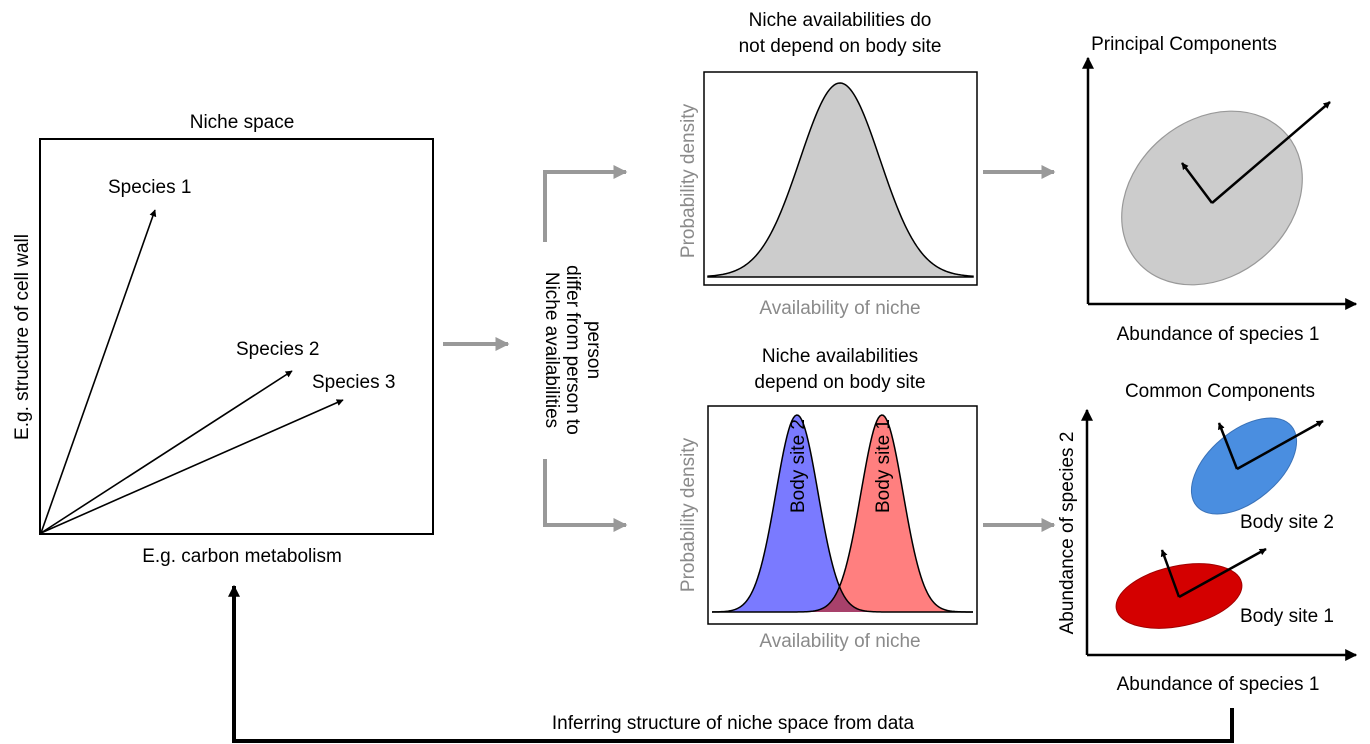 This screenshot has height=744, width=1370. I want to click on niche-space-title: Niche space, so click(242, 122).